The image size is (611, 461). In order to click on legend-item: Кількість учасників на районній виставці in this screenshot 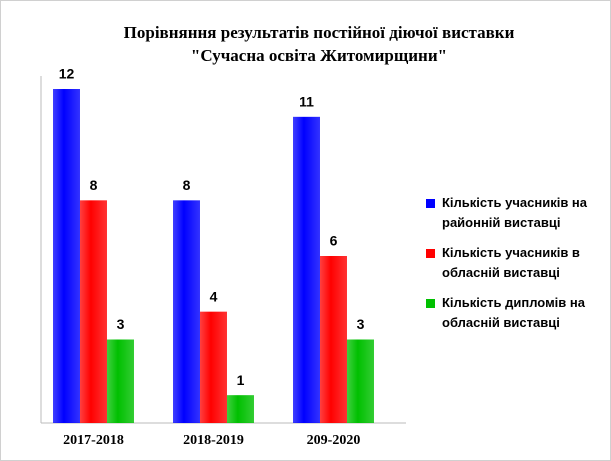, I will do `click(517, 213)`.